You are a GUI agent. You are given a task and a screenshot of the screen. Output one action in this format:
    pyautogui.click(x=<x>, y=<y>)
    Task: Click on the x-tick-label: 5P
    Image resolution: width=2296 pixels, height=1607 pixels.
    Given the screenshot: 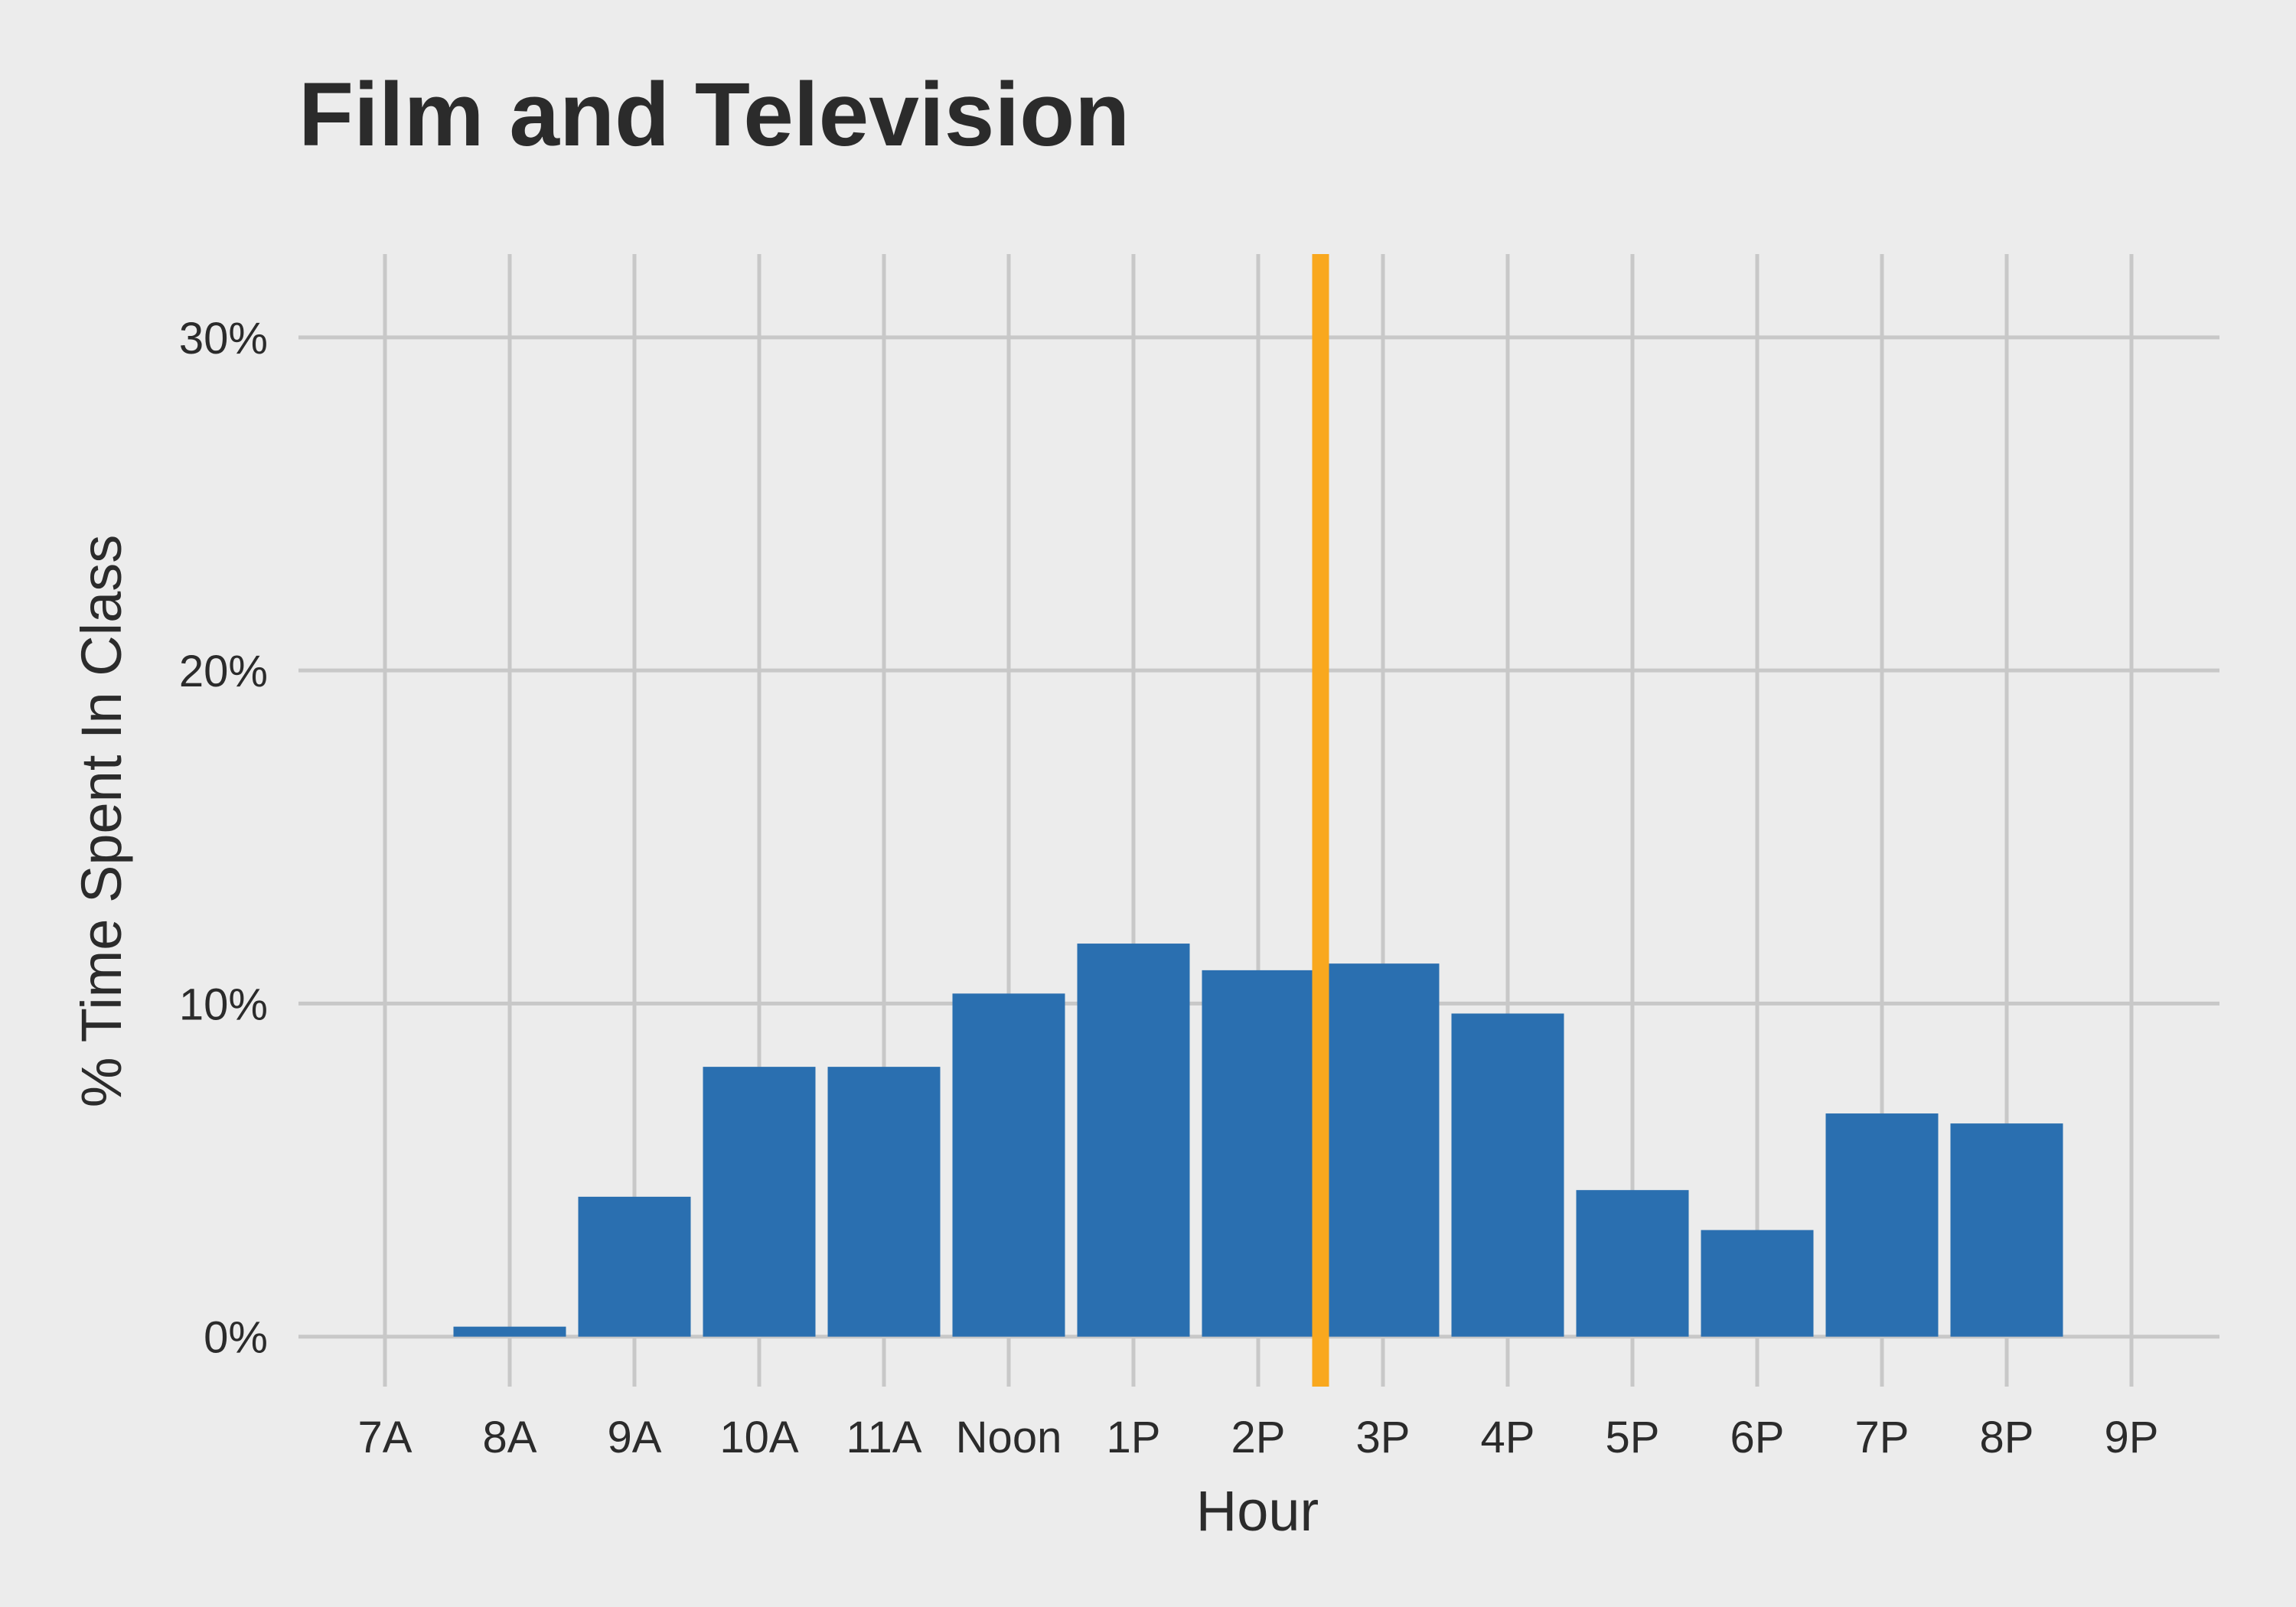 What is the action you would take?
    pyautogui.click(x=1633, y=1437)
    